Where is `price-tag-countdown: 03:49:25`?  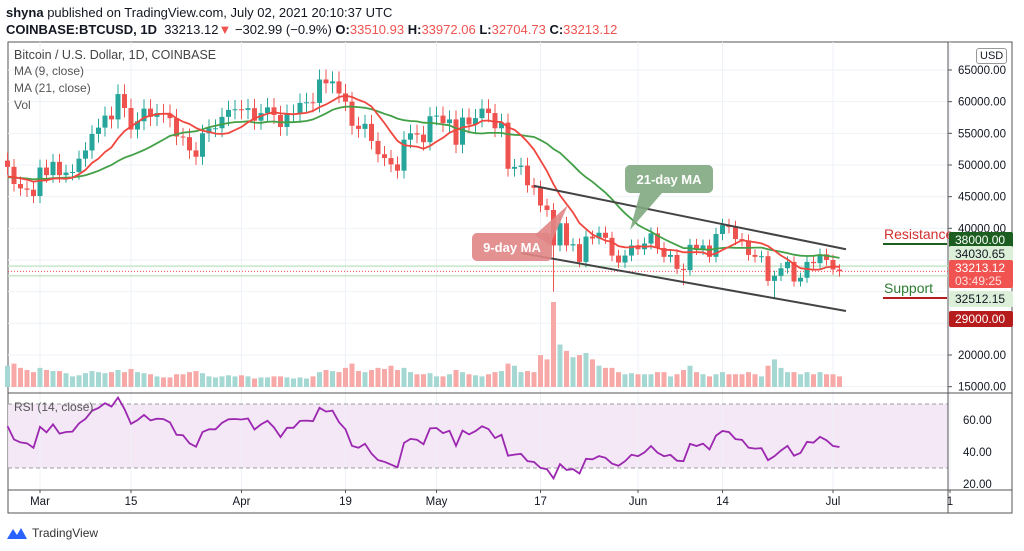
price-tag-countdown: 03:49:25 is located at coordinates (978, 281).